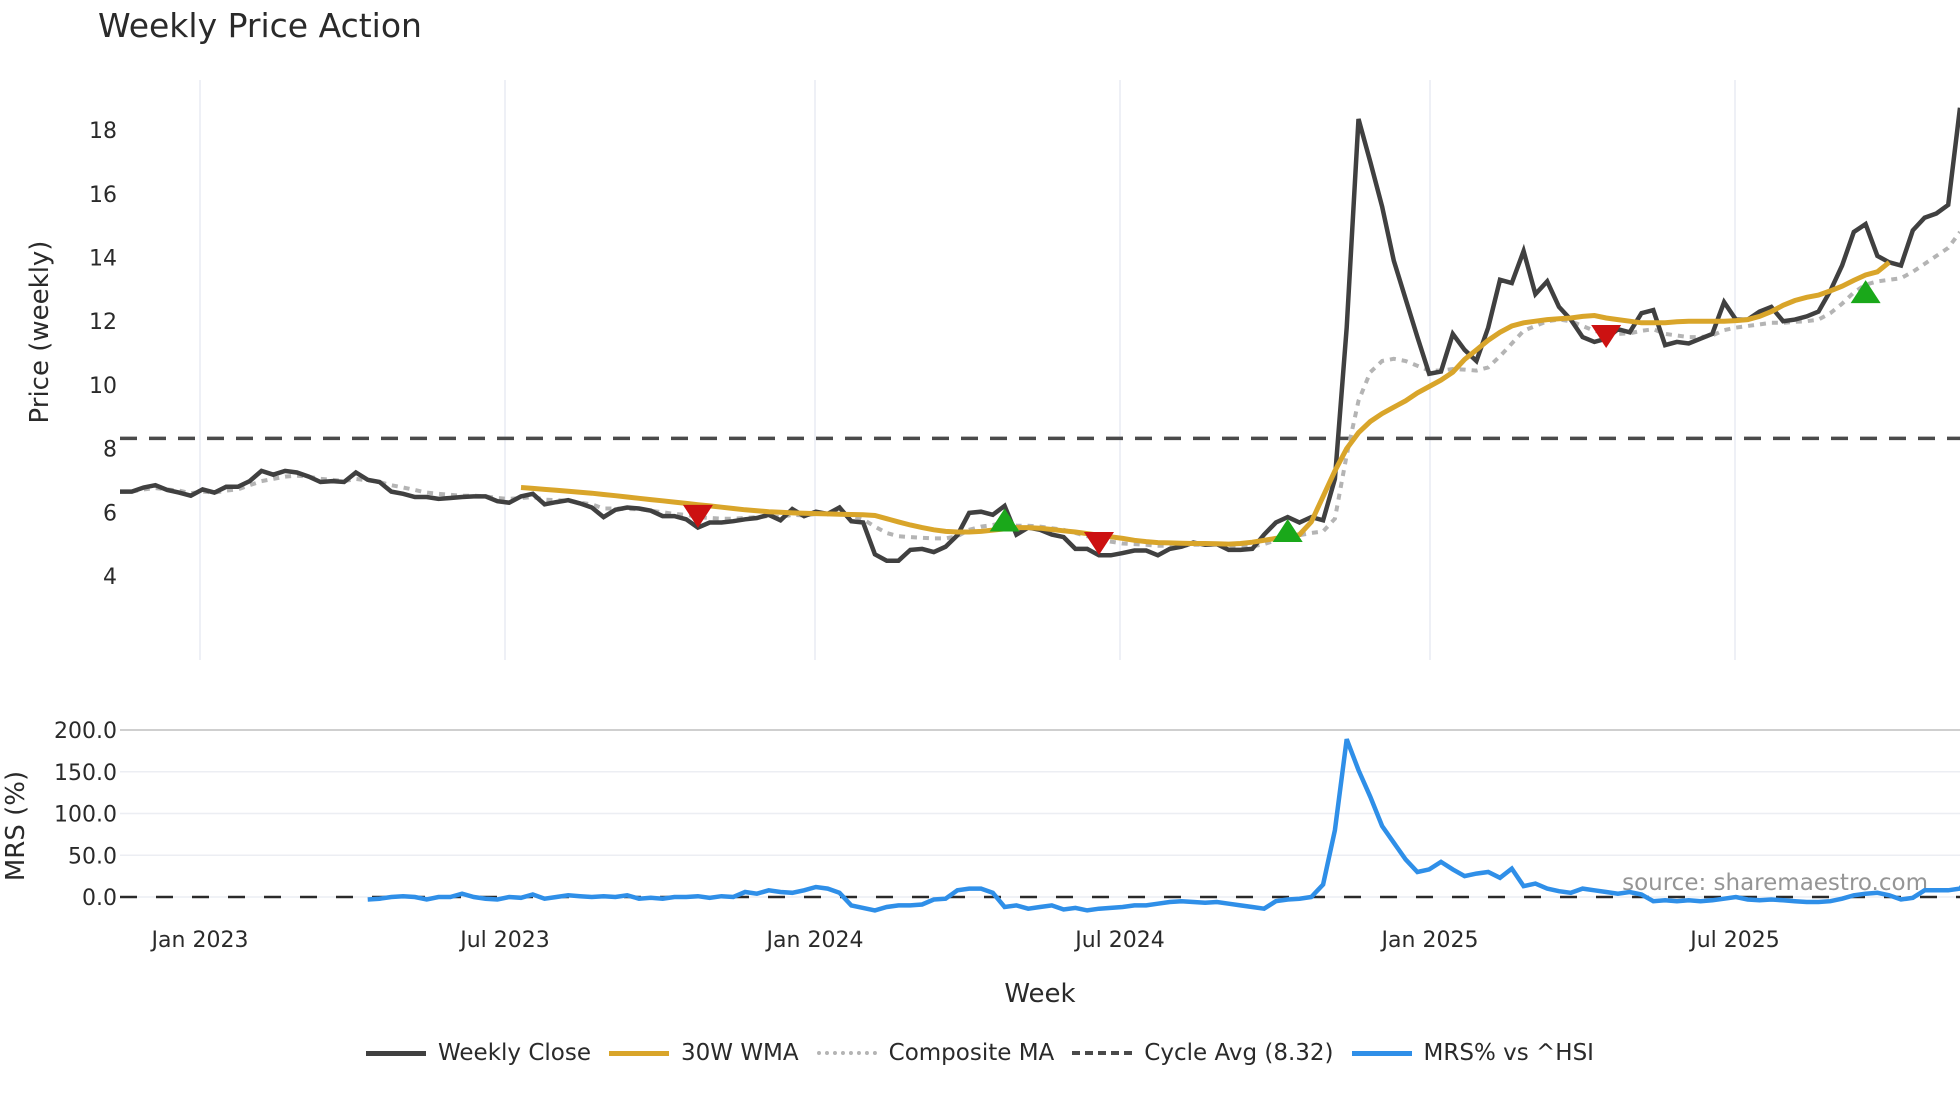  I want to click on legend-item-weekly-close: Weekly Close, so click(478, 1053).